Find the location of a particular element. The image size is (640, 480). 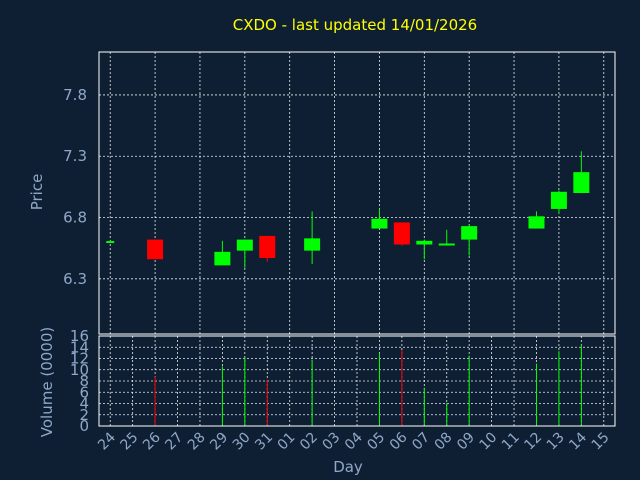

price-tick-label: 7.8 is located at coordinates (75, 95).